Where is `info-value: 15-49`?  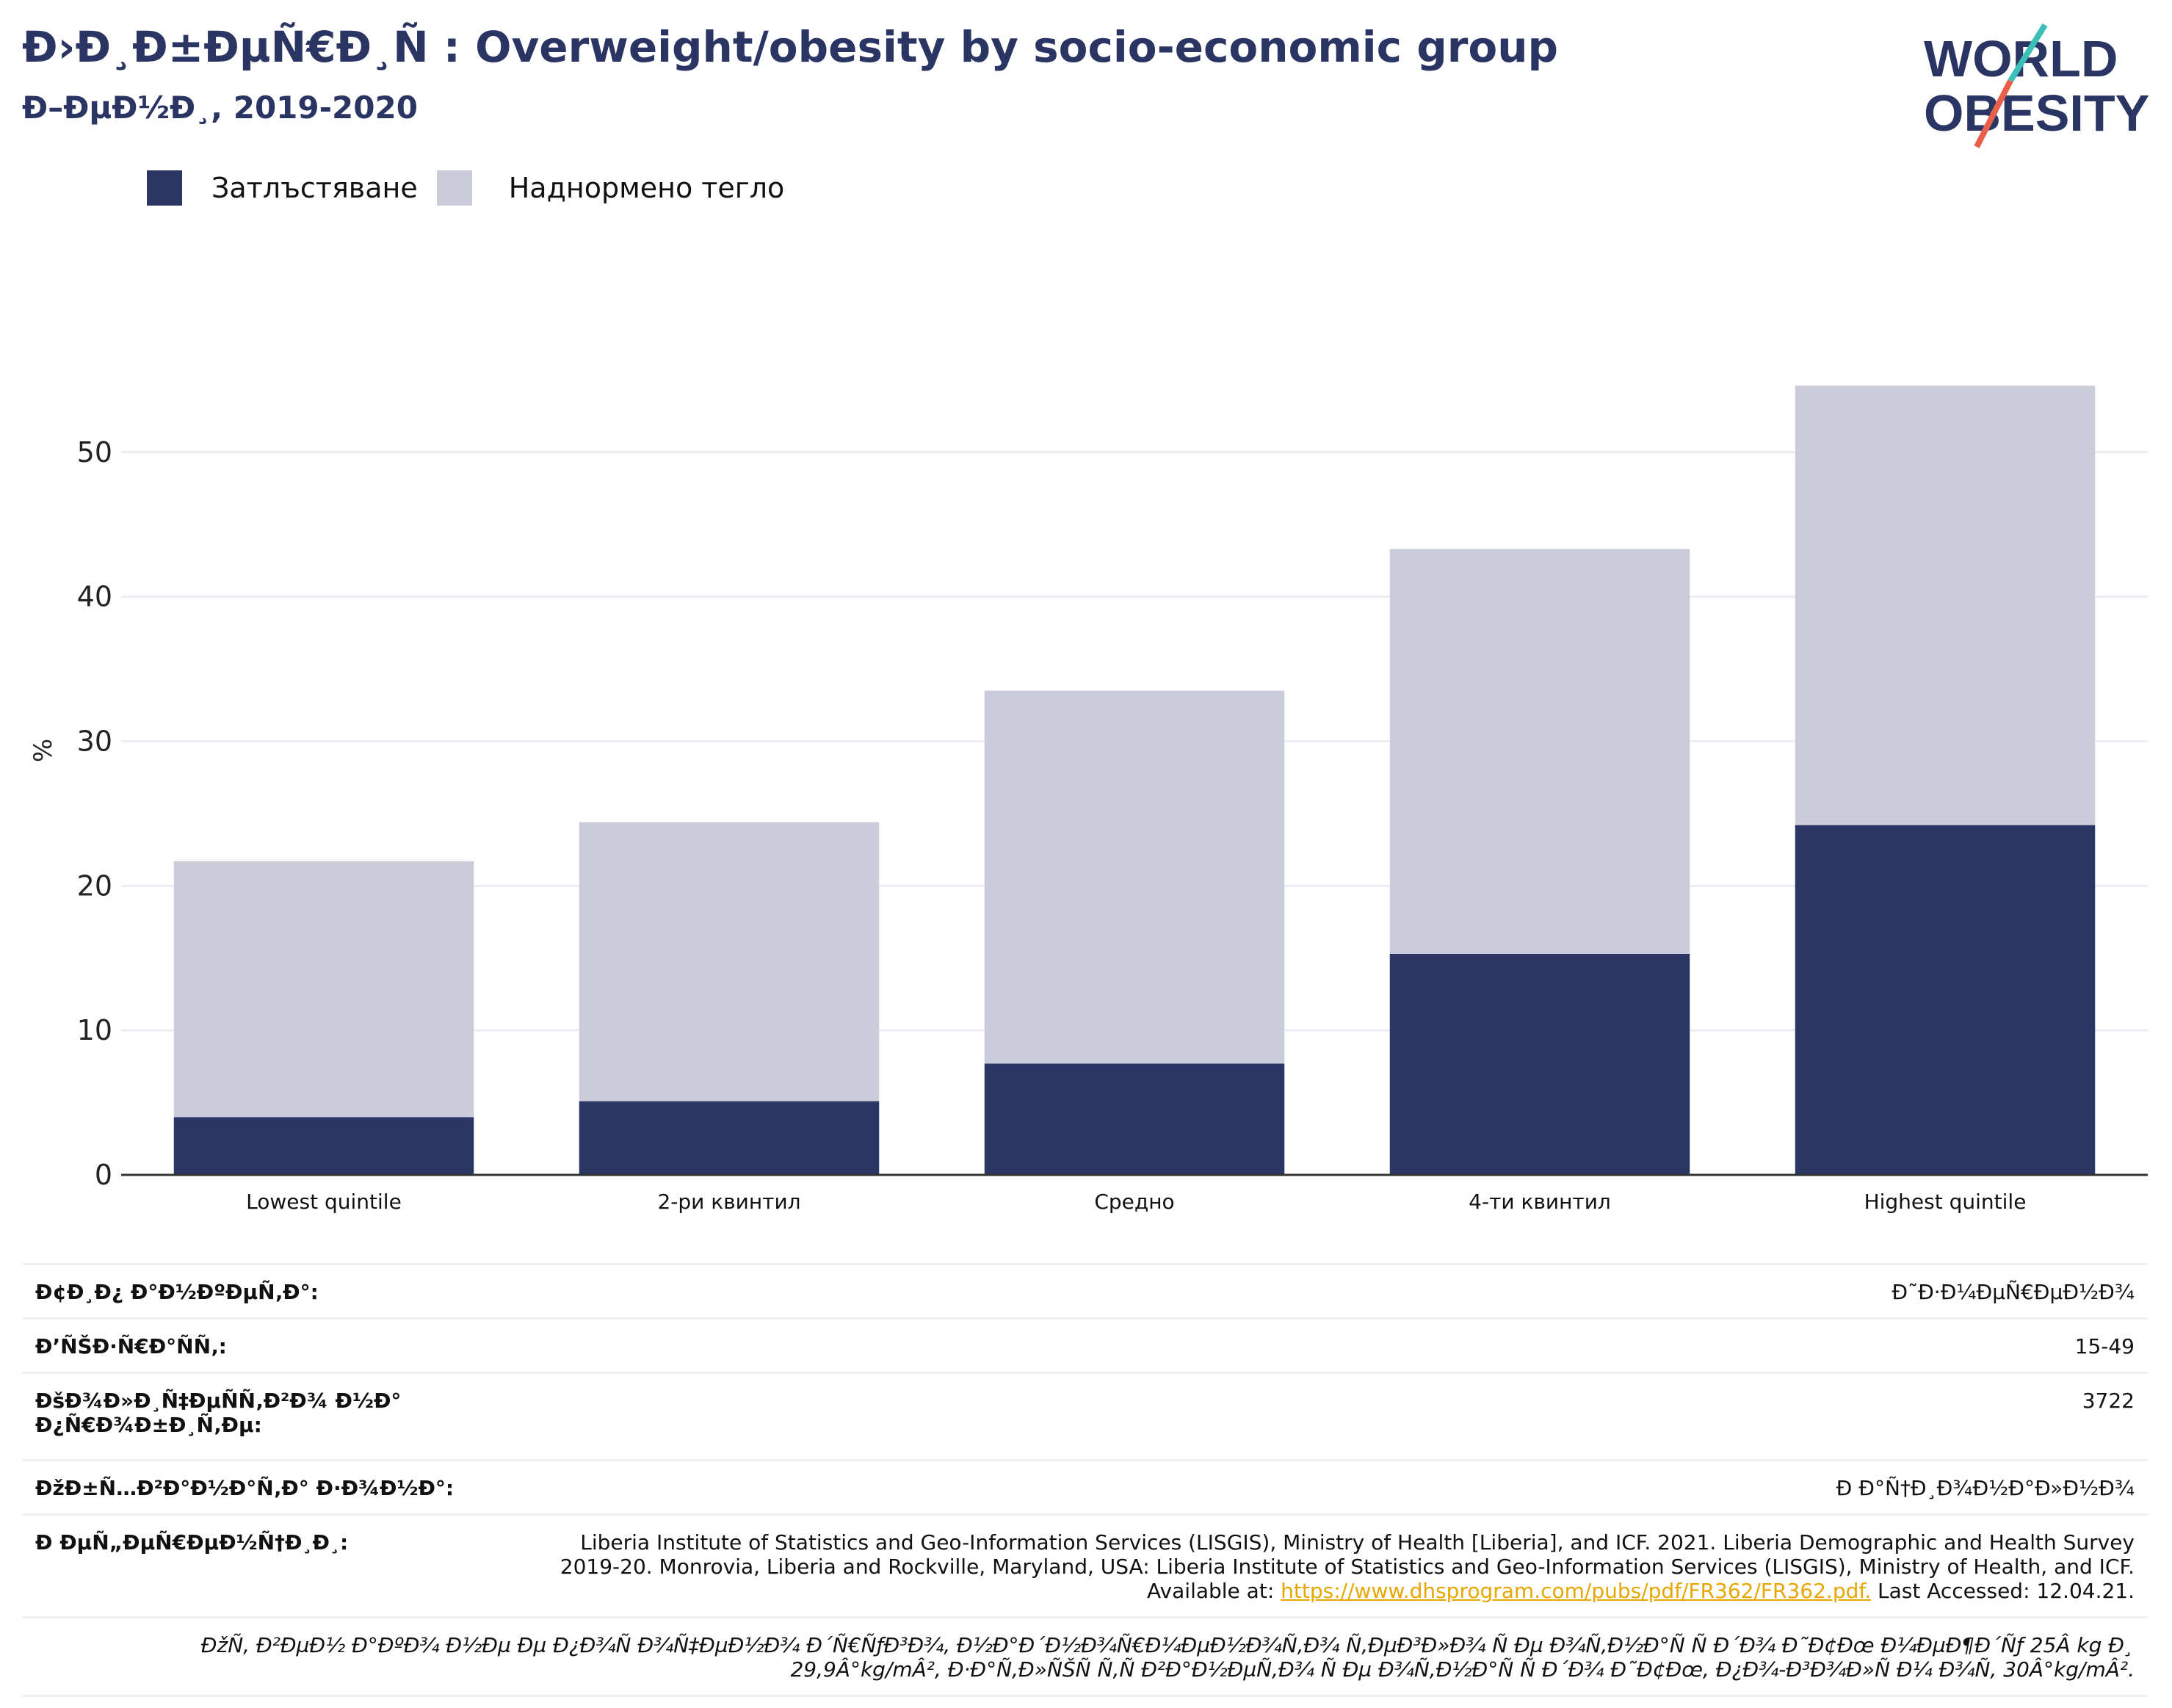
info-value: 15-49 is located at coordinates (2104, 1346).